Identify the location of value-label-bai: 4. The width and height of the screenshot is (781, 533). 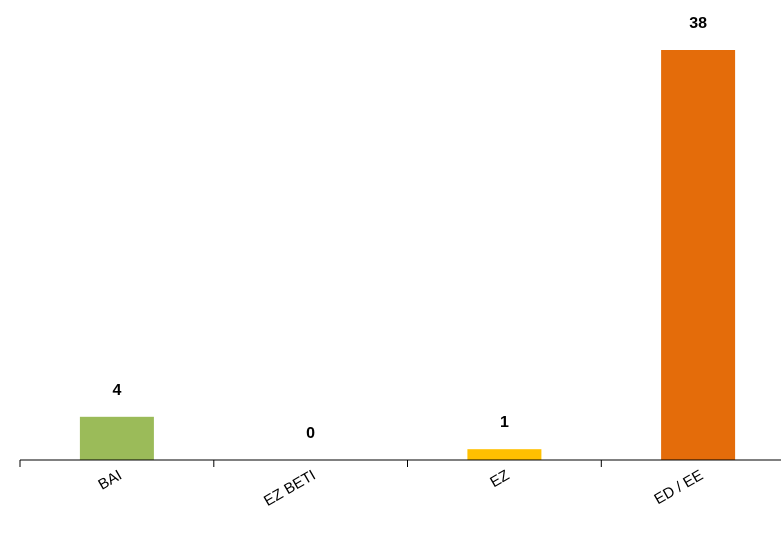
(116, 390).